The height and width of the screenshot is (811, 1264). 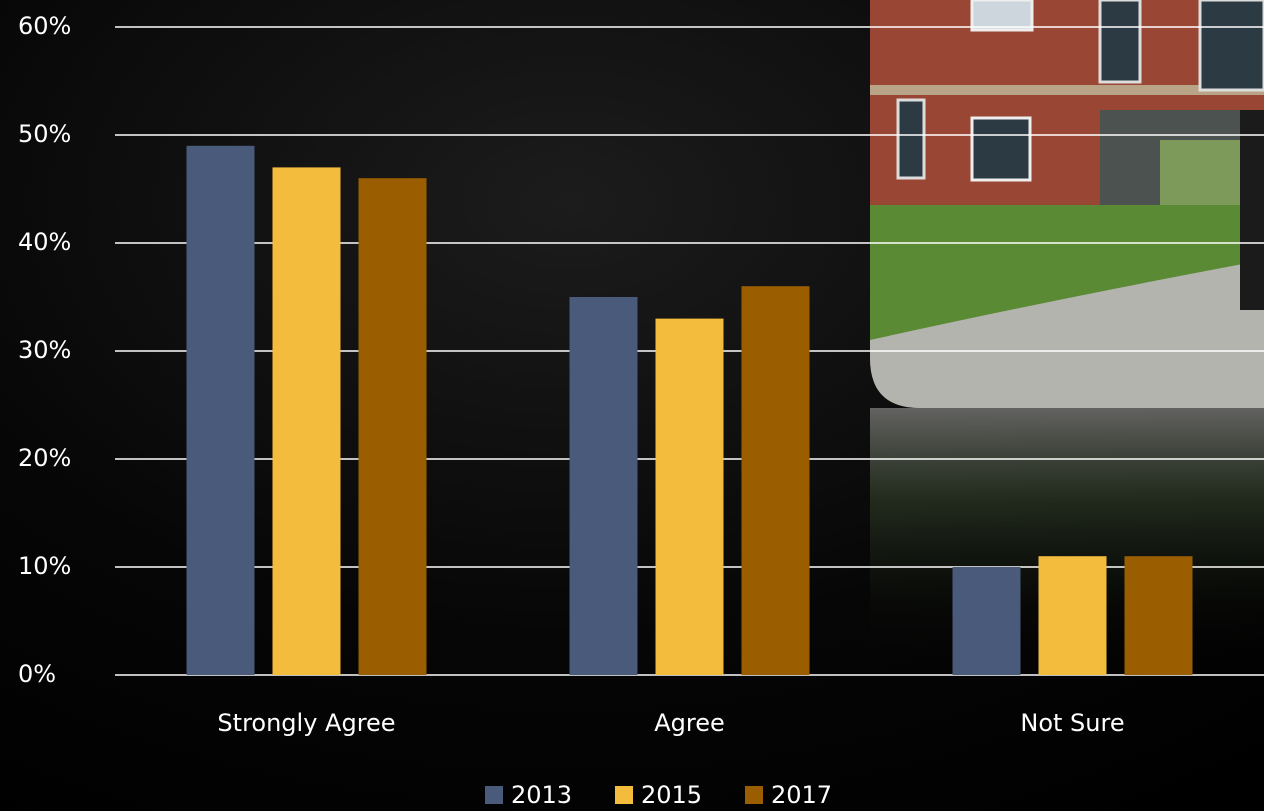 I want to click on y-tick-label: 50%, so click(x=44, y=134).